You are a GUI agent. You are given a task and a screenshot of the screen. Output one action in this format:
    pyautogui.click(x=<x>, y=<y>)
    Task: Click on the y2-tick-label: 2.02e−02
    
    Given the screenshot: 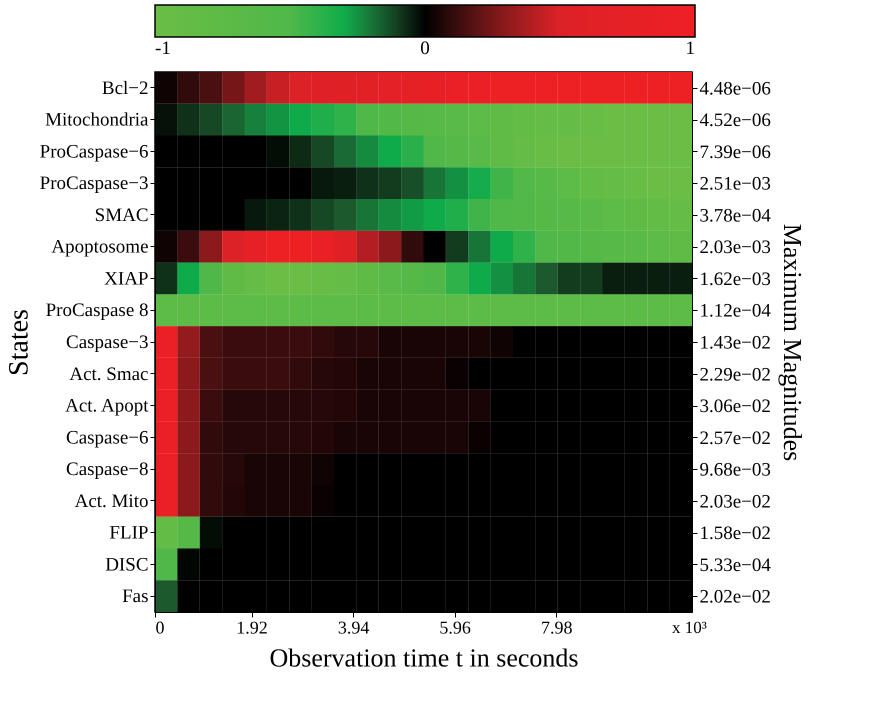 What is the action you would take?
    pyautogui.click(x=735, y=597)
    